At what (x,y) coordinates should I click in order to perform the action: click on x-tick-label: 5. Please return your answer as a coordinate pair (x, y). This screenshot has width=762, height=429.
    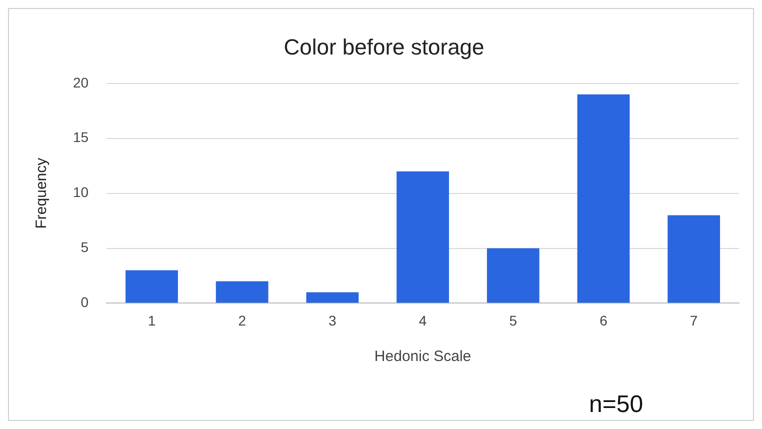
    Looking at the image, I should click on (513, 320).